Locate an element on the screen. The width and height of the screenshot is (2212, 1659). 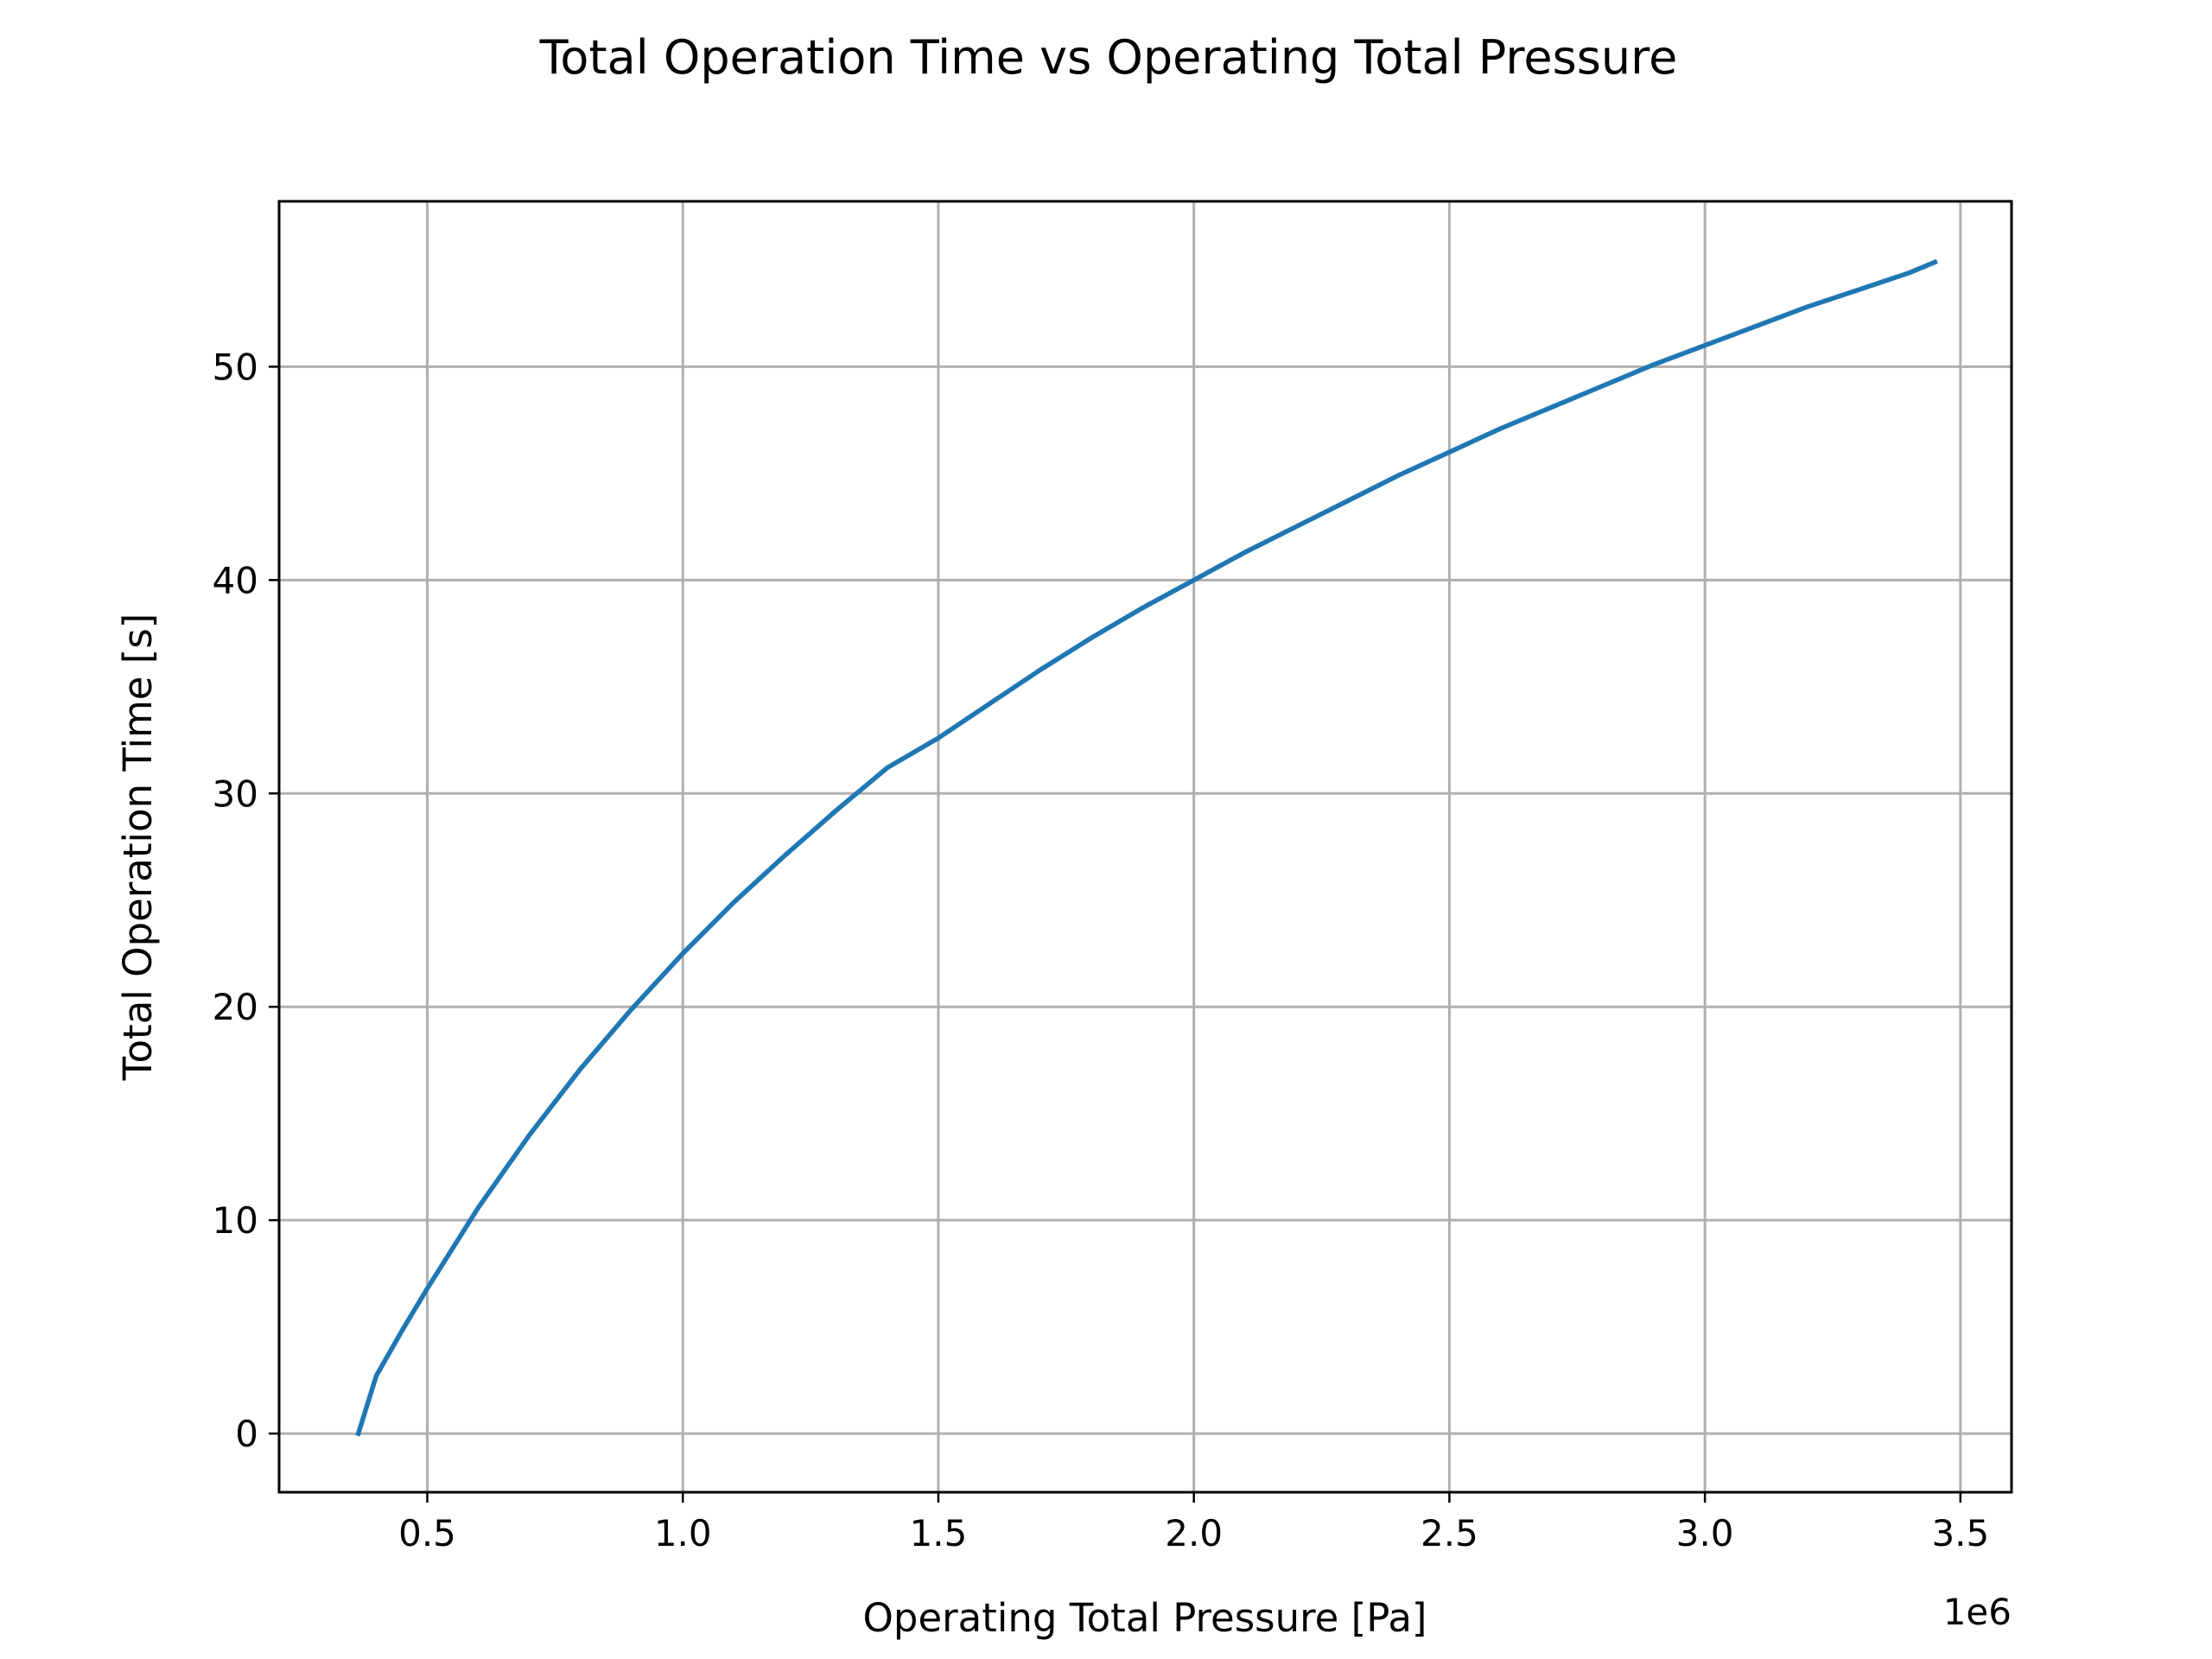
x-axis-label: Operating Total Pressure [Pa] is located at coordinates (1145, 1618).